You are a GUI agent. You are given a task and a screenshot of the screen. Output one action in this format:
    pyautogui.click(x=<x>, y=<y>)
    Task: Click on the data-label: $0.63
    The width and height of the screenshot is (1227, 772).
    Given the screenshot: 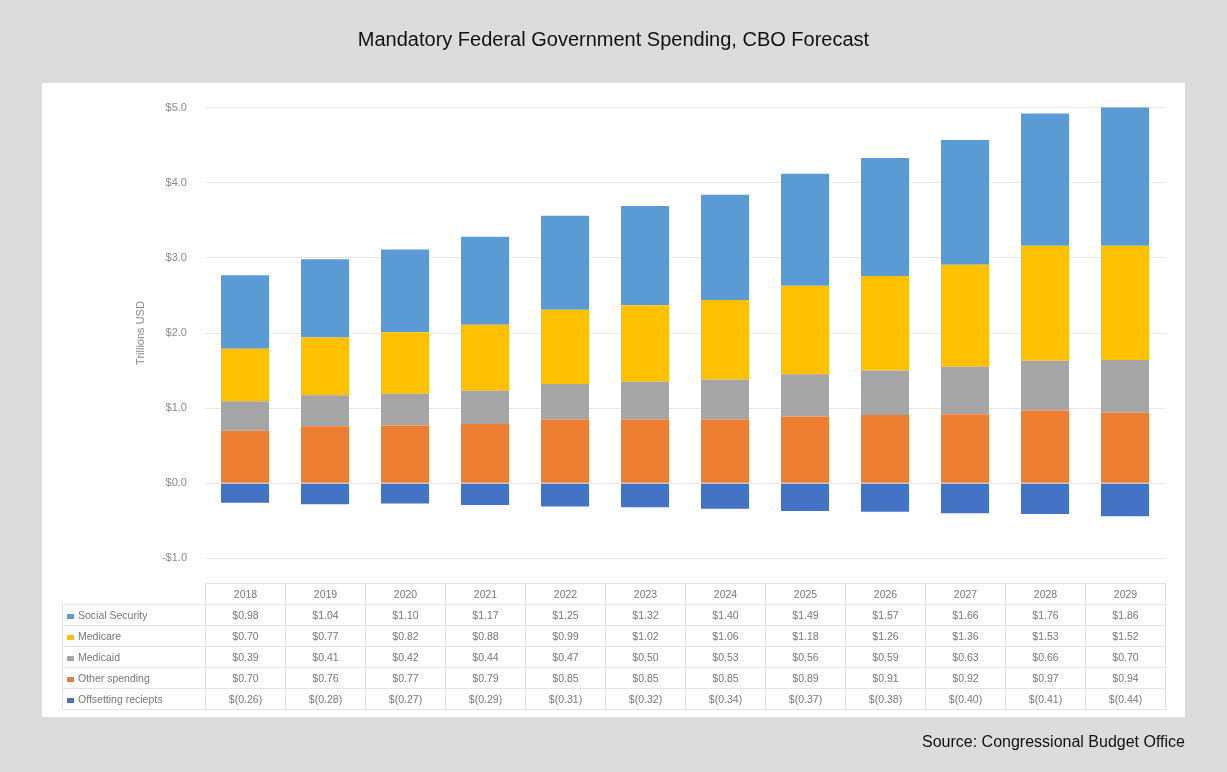 What is the action you would take?
    pyautogui.click(x=965, y=657)
    